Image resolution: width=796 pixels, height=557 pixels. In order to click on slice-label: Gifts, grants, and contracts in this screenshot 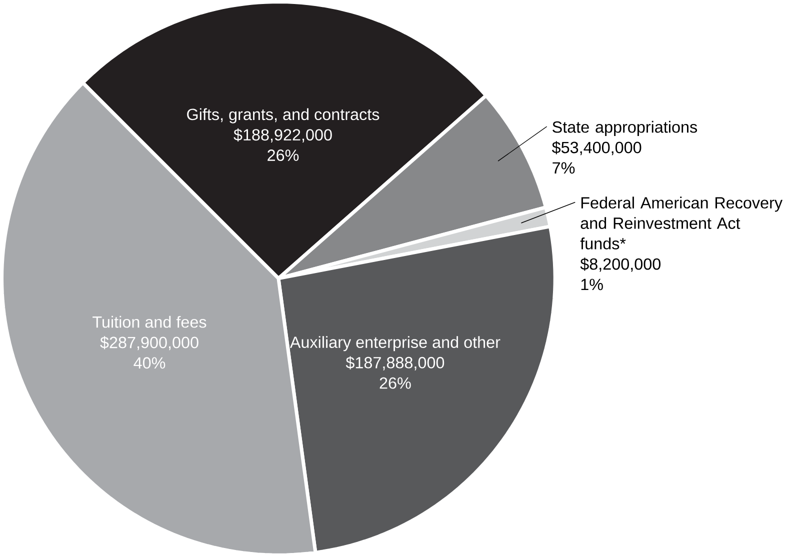, I will do `click(283, 116)`.